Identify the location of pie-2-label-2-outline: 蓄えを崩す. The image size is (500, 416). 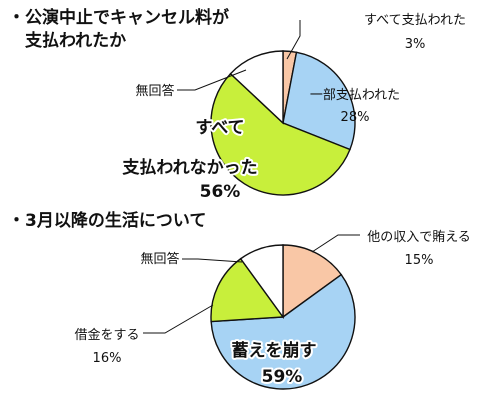
(274, 350).